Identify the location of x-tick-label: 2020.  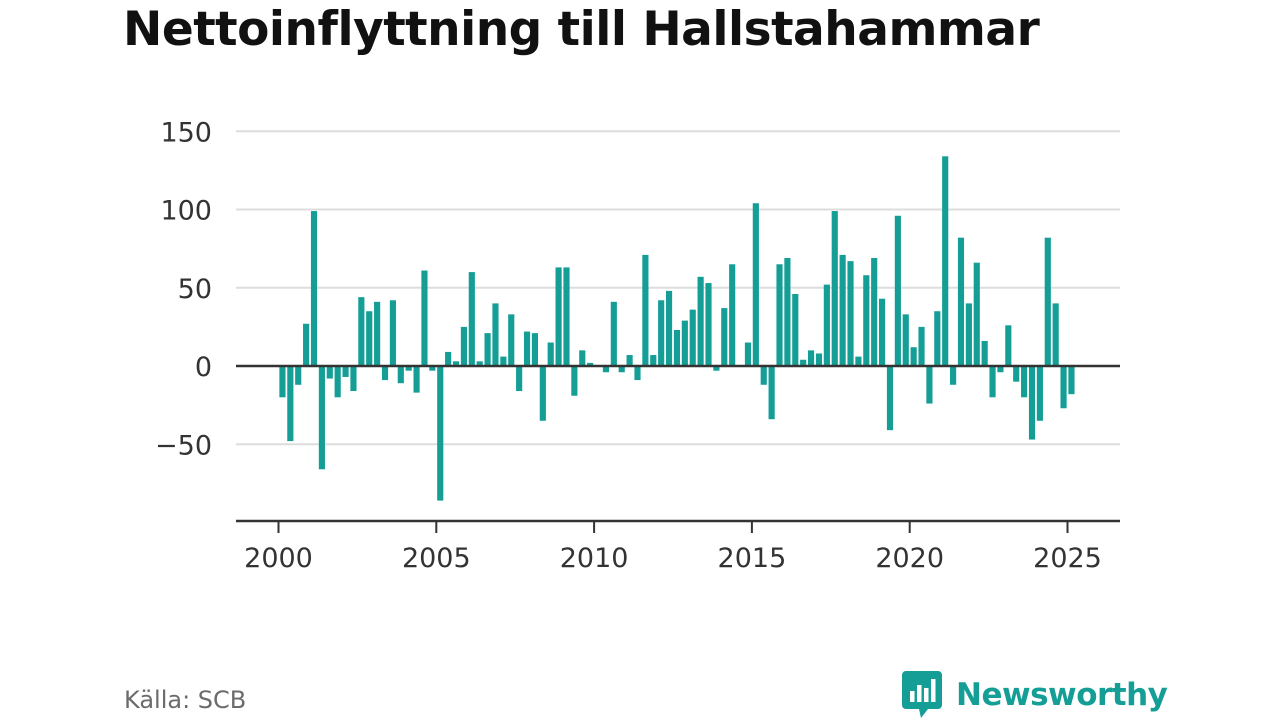
(909, 558).